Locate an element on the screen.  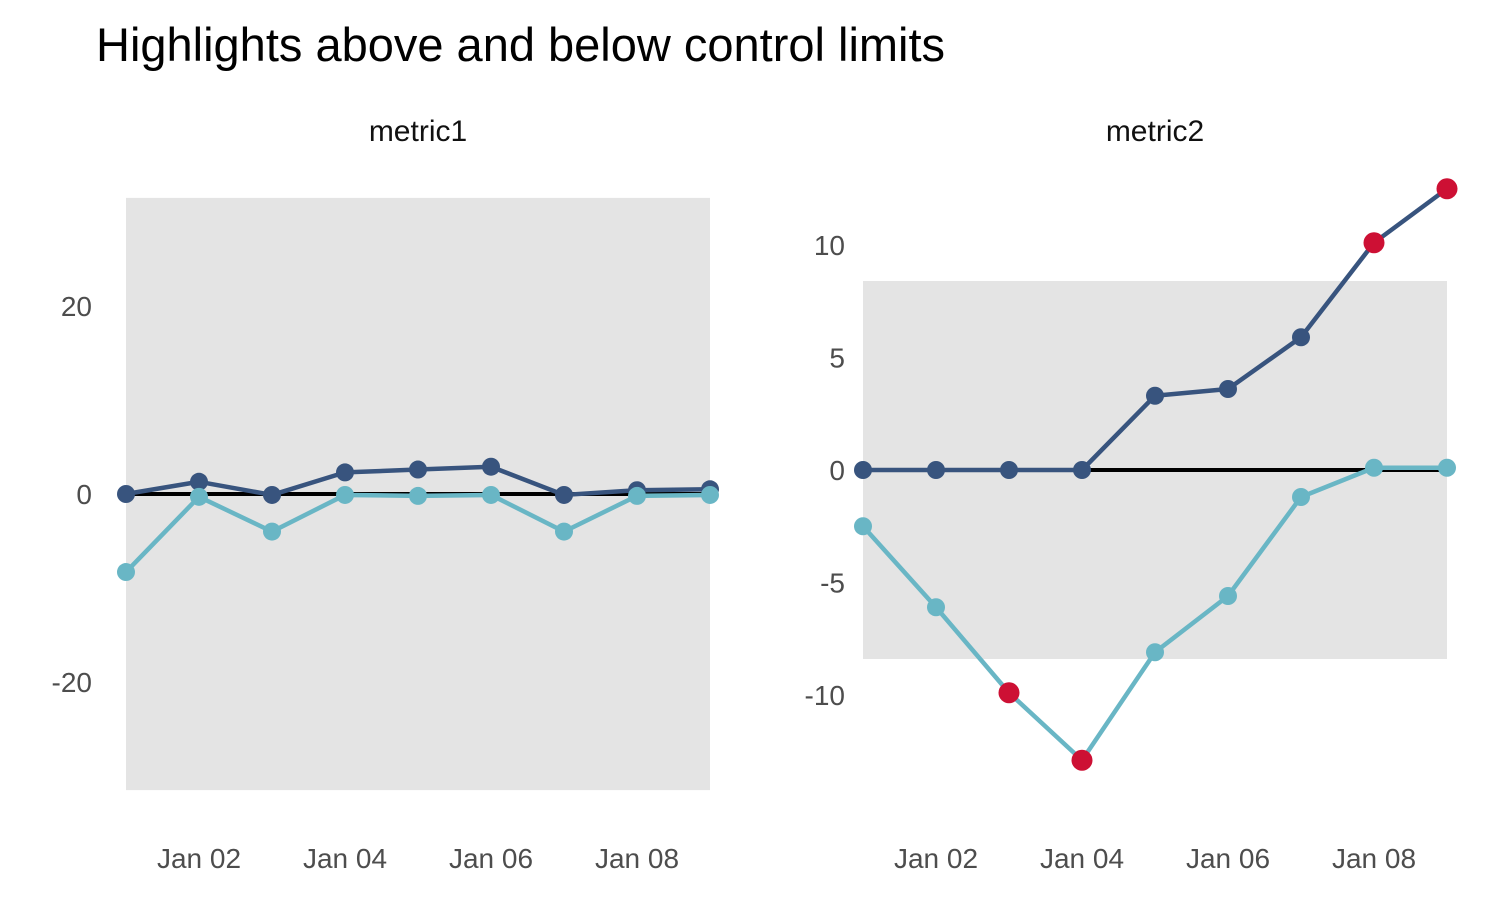
panel-title-metric1: metric1 is located at coordinates (418, 131).